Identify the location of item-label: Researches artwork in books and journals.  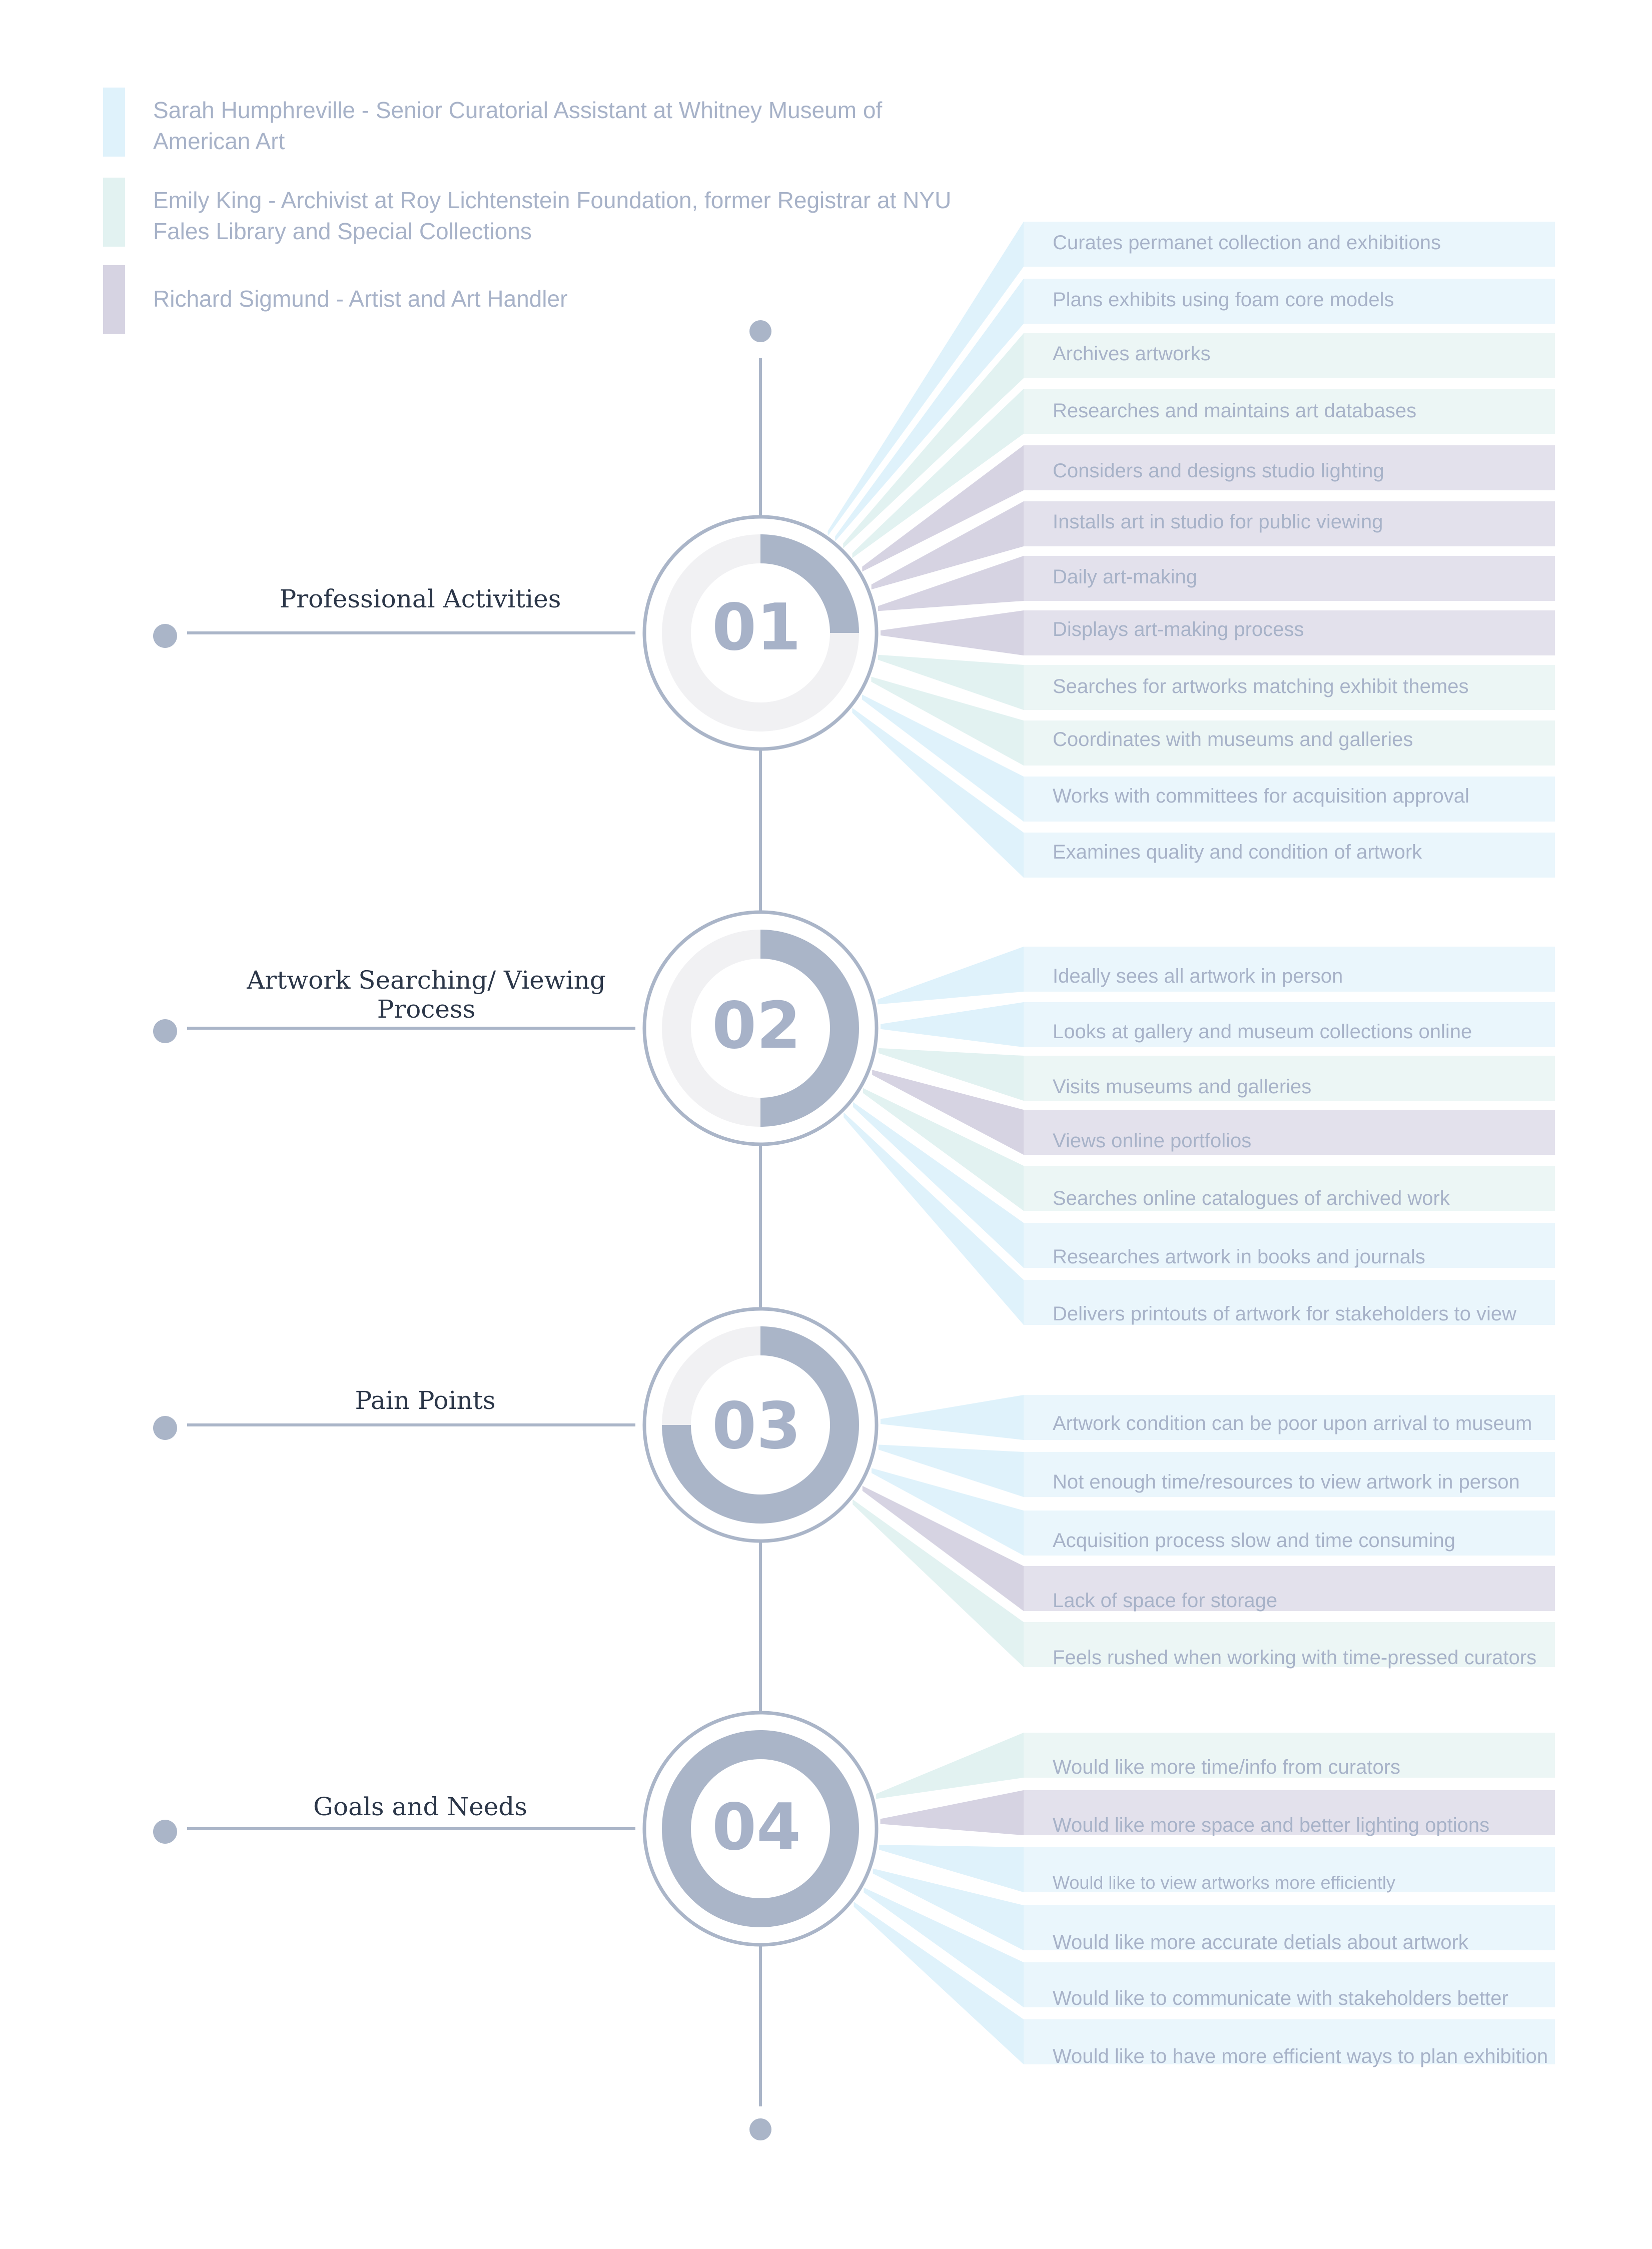
(1239, 1257).